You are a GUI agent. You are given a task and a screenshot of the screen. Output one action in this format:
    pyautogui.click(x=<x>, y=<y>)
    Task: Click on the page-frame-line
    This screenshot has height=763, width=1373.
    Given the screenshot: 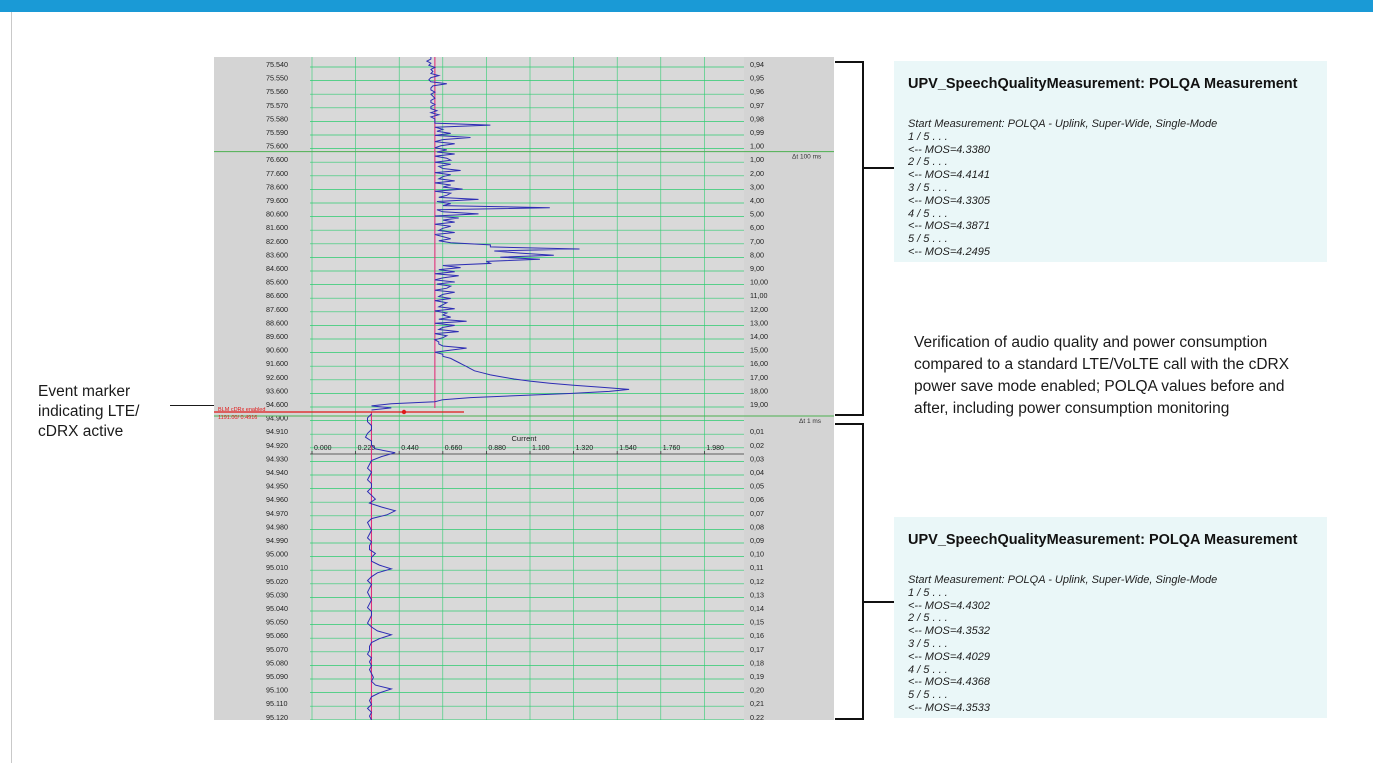 What is the action you would take?
    pyautogui.click(x=11, y=387)
    